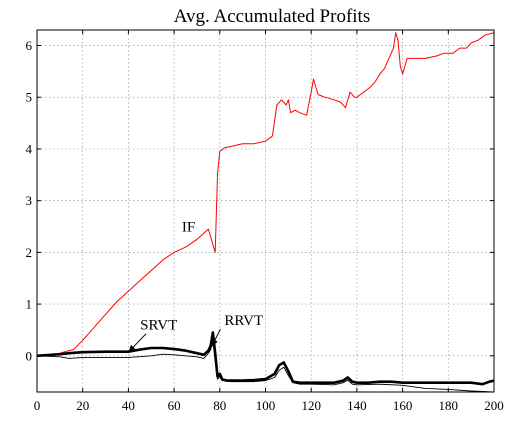 The image size is (516, 444). I want to click on y-tick-label: 4, so click(29, 148).